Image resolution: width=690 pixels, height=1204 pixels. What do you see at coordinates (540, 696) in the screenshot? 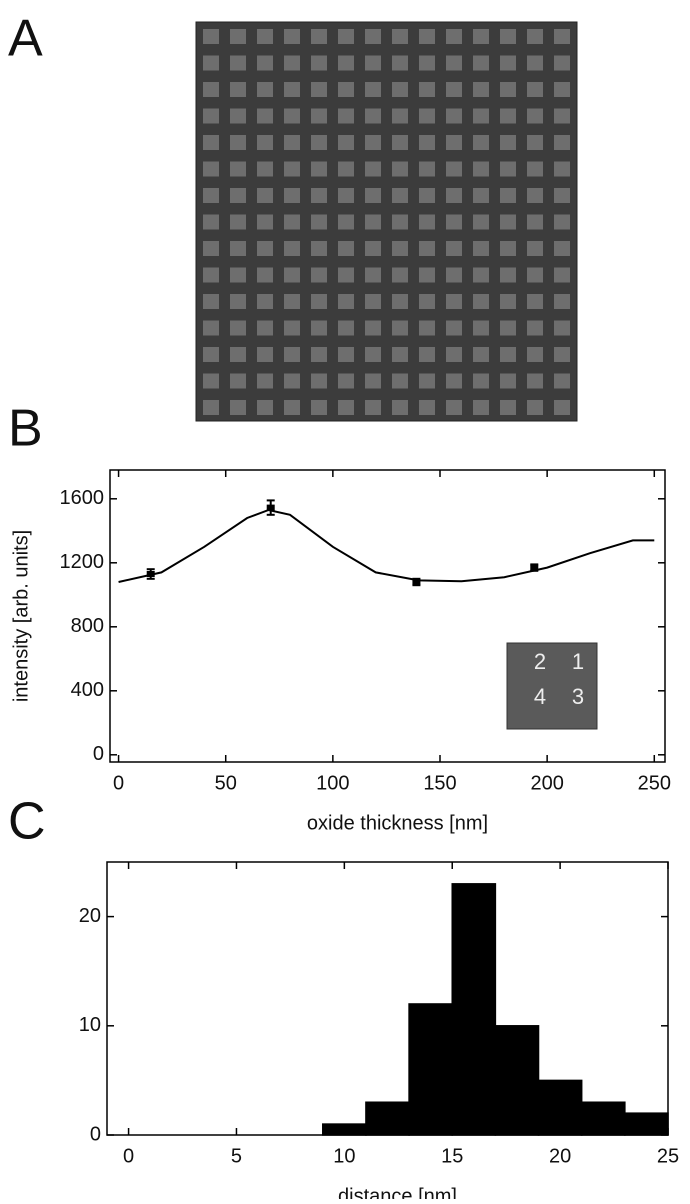
I see `inset-label: 4` at bounding box center [540, 696].